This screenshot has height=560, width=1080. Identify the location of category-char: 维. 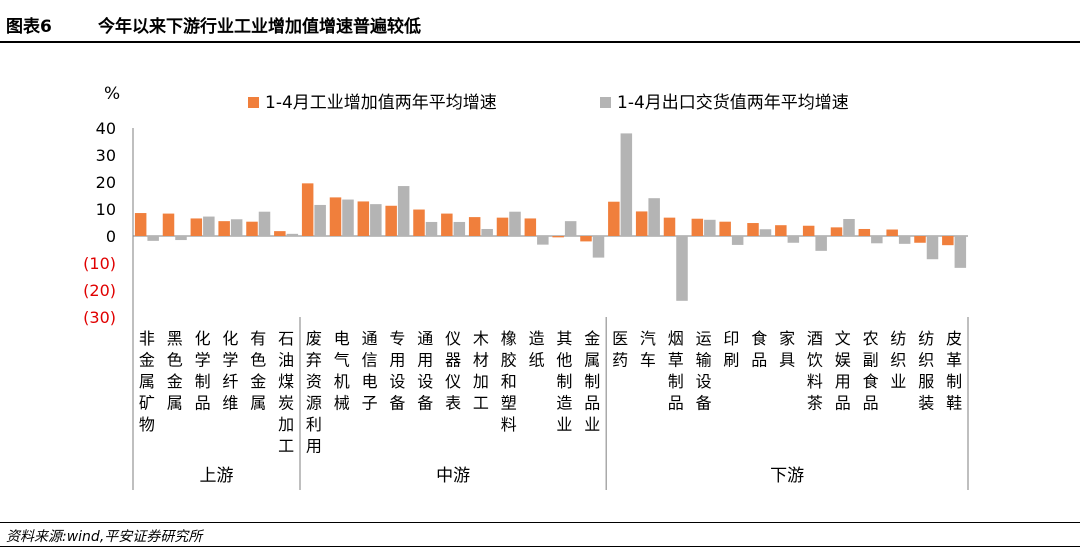
(230, 403).